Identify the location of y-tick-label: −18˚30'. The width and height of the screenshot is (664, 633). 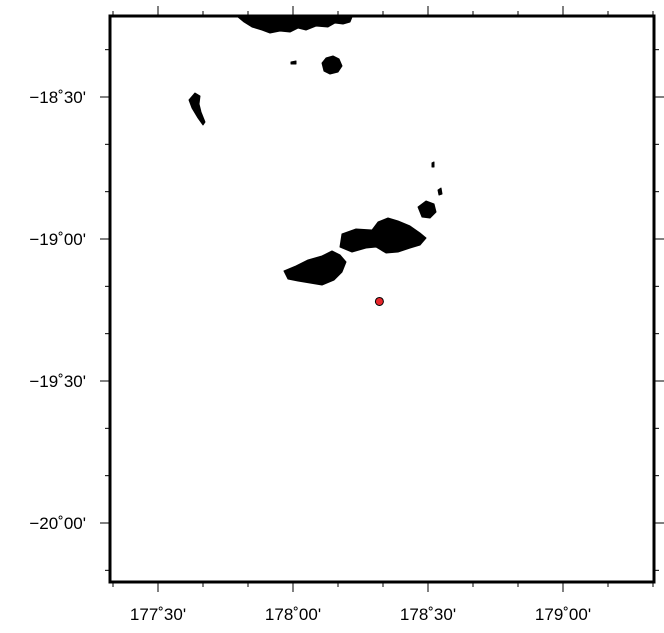
(57, 97).